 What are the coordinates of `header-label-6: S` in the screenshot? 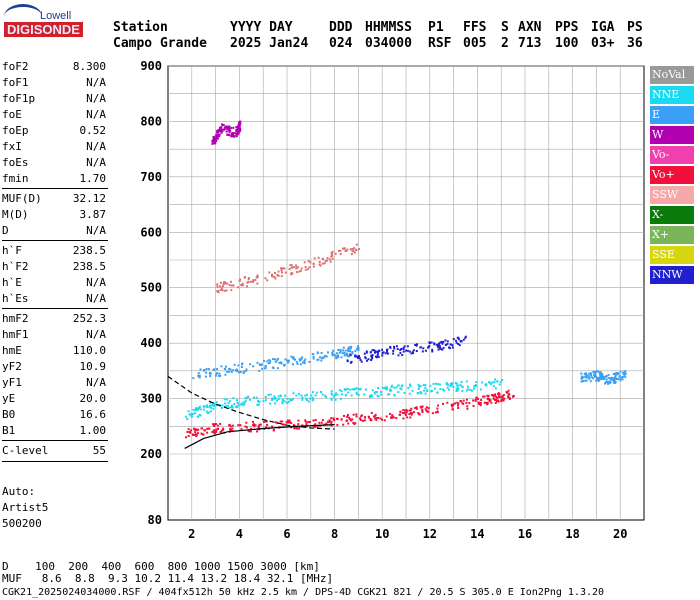 It's located at (505, 27).